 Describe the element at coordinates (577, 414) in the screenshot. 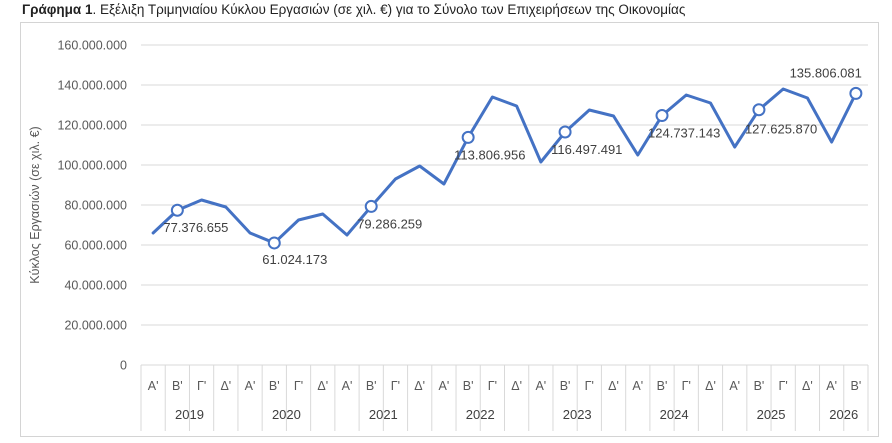

I see `x-year-label: 2023` at that location.